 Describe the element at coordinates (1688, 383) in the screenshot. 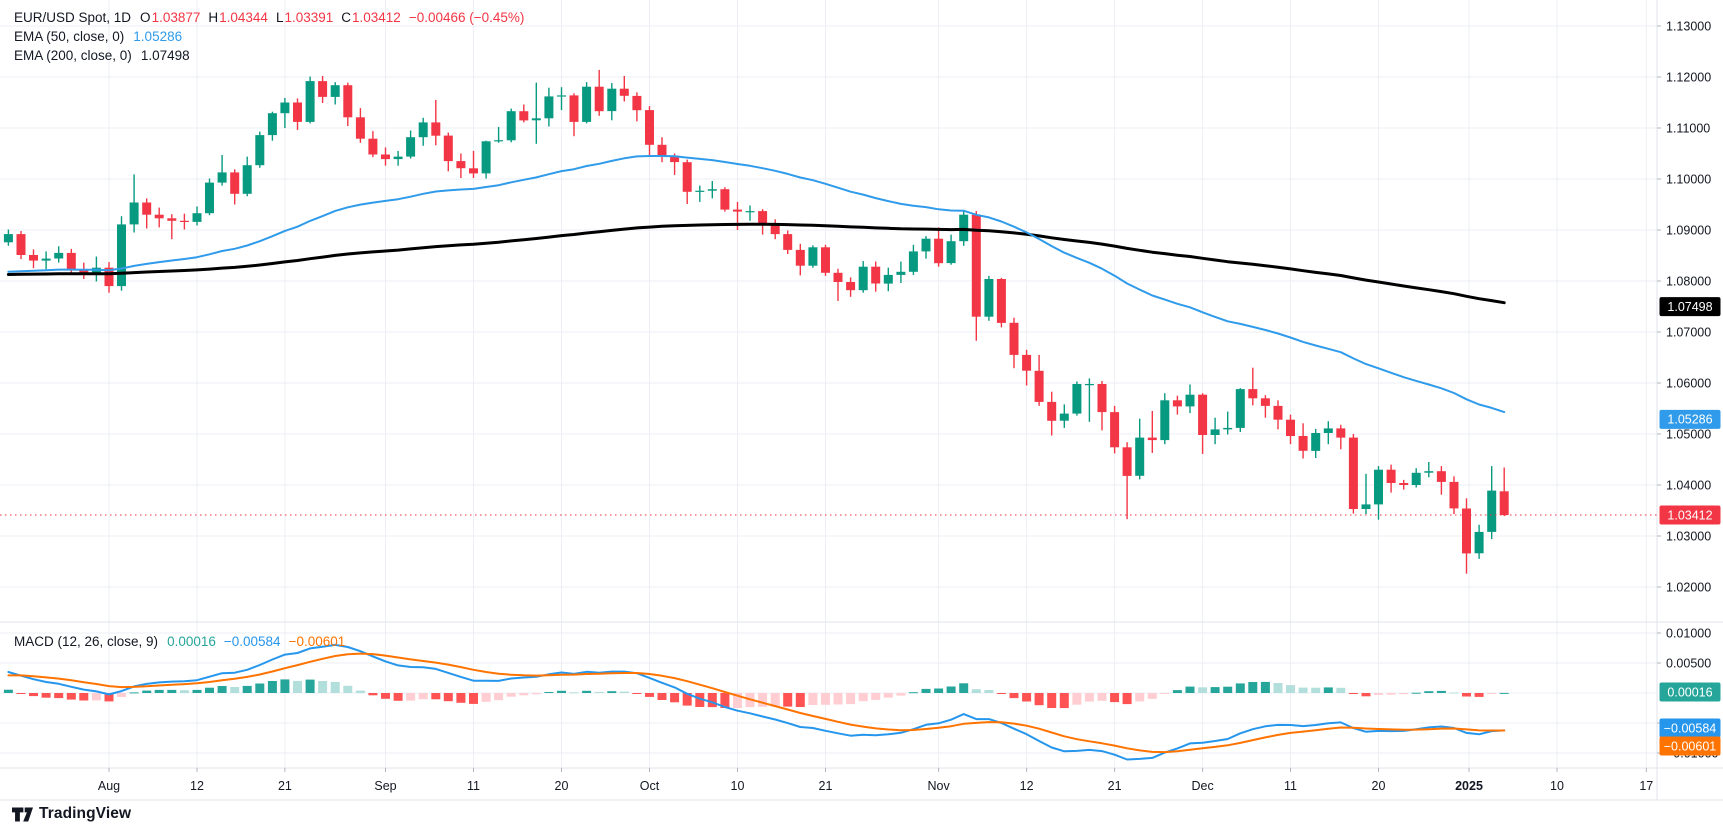

I see `svg-text: 1.06000` at that location.